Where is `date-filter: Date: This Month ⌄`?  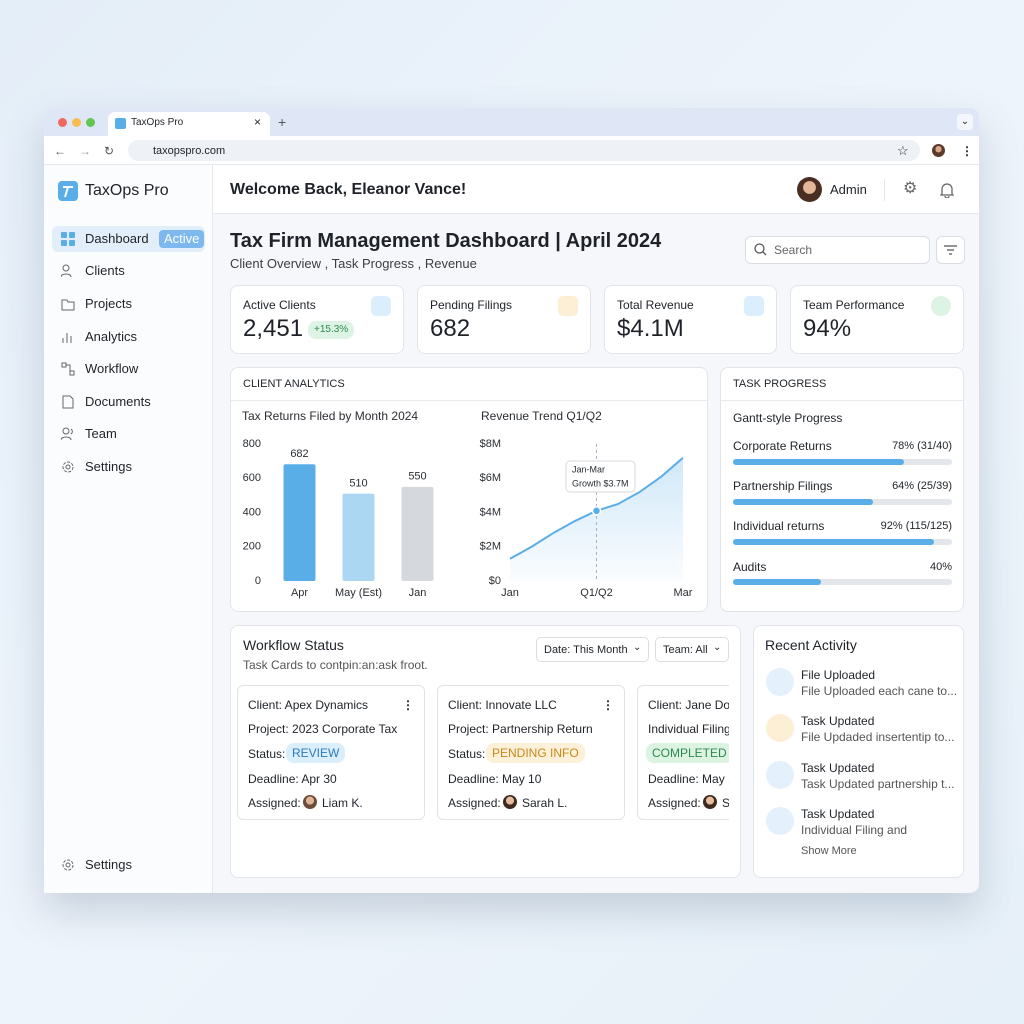 date-filter: Date: This Month ⌄ is located at coordinates (592, 649).